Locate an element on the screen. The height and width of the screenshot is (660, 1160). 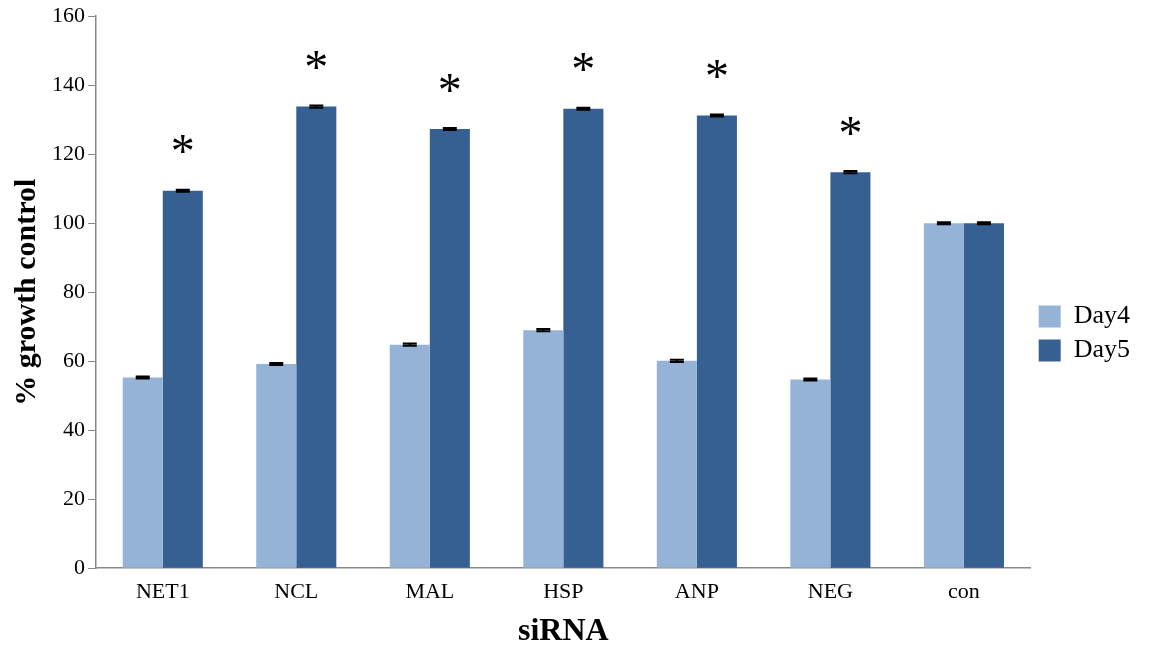
legend-label: Day4 is located at coordinates (1102, 315).